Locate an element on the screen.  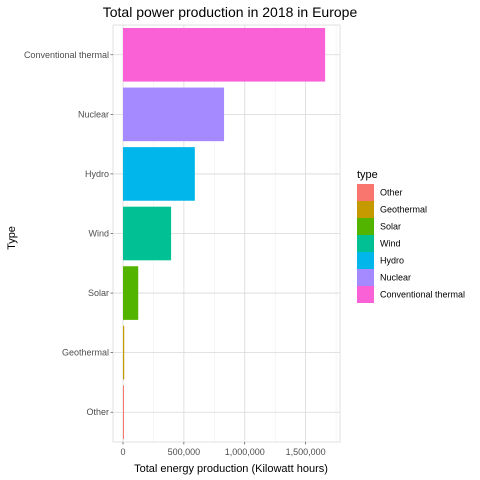
legend-label: Conventional thermal is located at coordinates (422, 295).